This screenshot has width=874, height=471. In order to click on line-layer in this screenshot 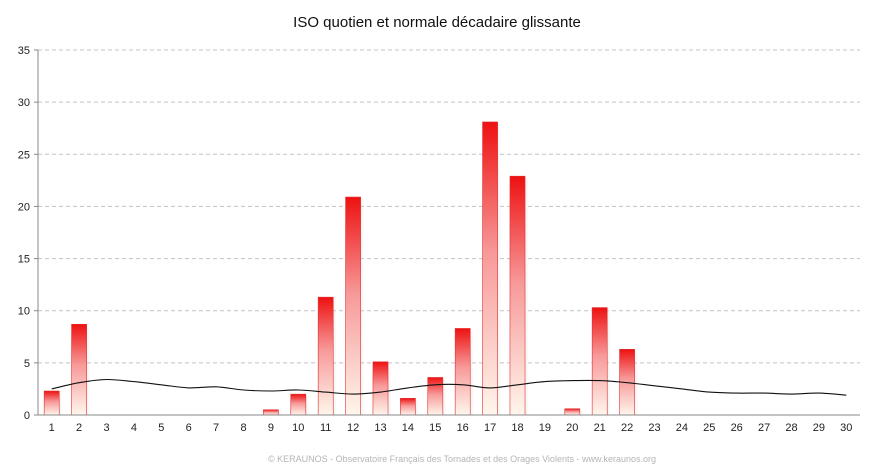, I will do `click(449, 387)`.